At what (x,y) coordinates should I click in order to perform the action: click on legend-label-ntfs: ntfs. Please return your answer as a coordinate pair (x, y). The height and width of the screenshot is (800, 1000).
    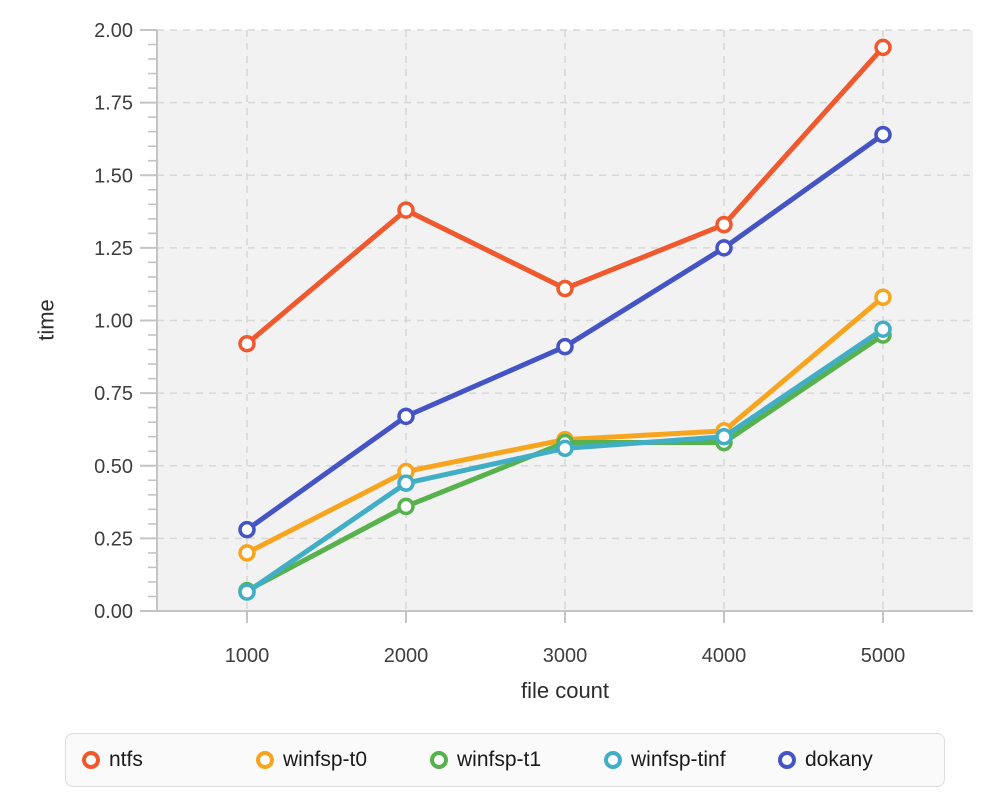
    Looking at the image, I should click on (126, 759).